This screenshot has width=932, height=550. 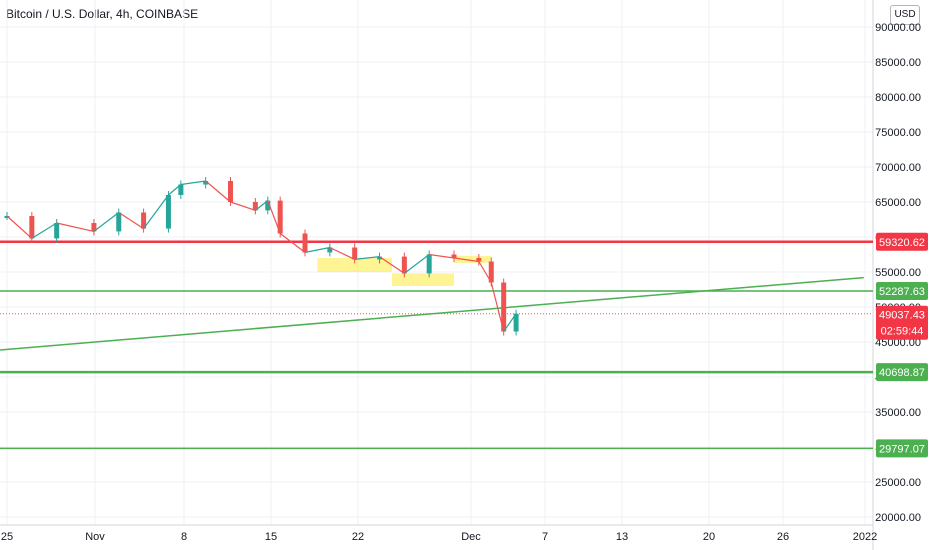 What do you see at coordinates (184, 537) in the screenshot?
I see `x-tick-label: 8` at bounding box center [184, 537].